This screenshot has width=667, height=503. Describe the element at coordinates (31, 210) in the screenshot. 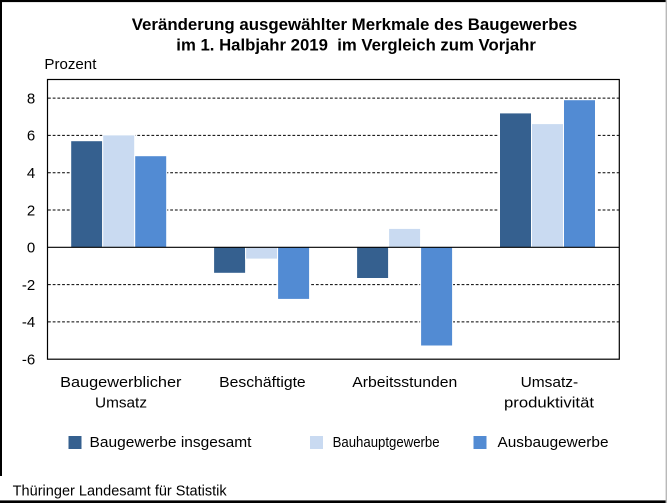

I see `svg-text: 2` at that location.